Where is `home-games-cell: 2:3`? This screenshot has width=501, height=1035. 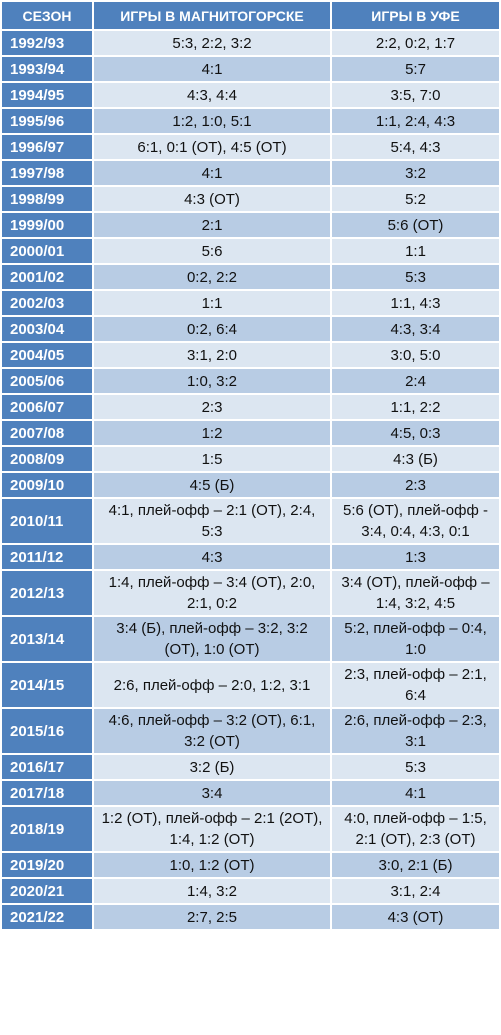
home-games-cell: 2:3 is located at coordinates (212, 407).